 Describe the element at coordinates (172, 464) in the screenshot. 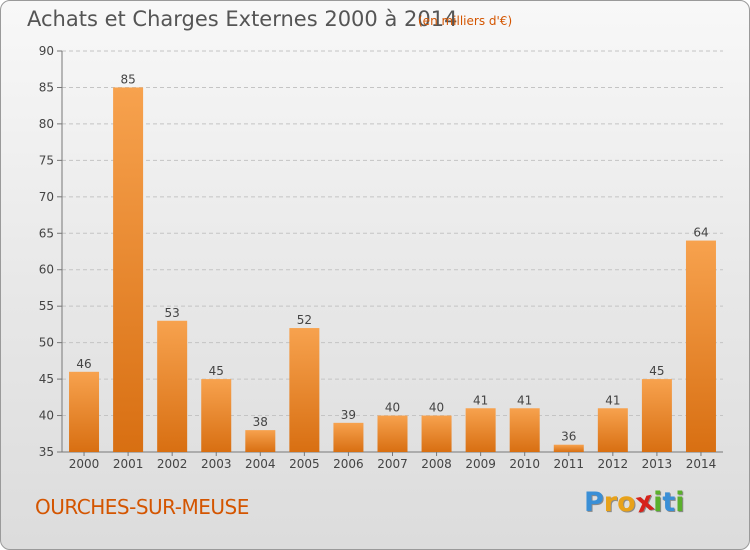

I see `x-tick-label: 2002` at that location.